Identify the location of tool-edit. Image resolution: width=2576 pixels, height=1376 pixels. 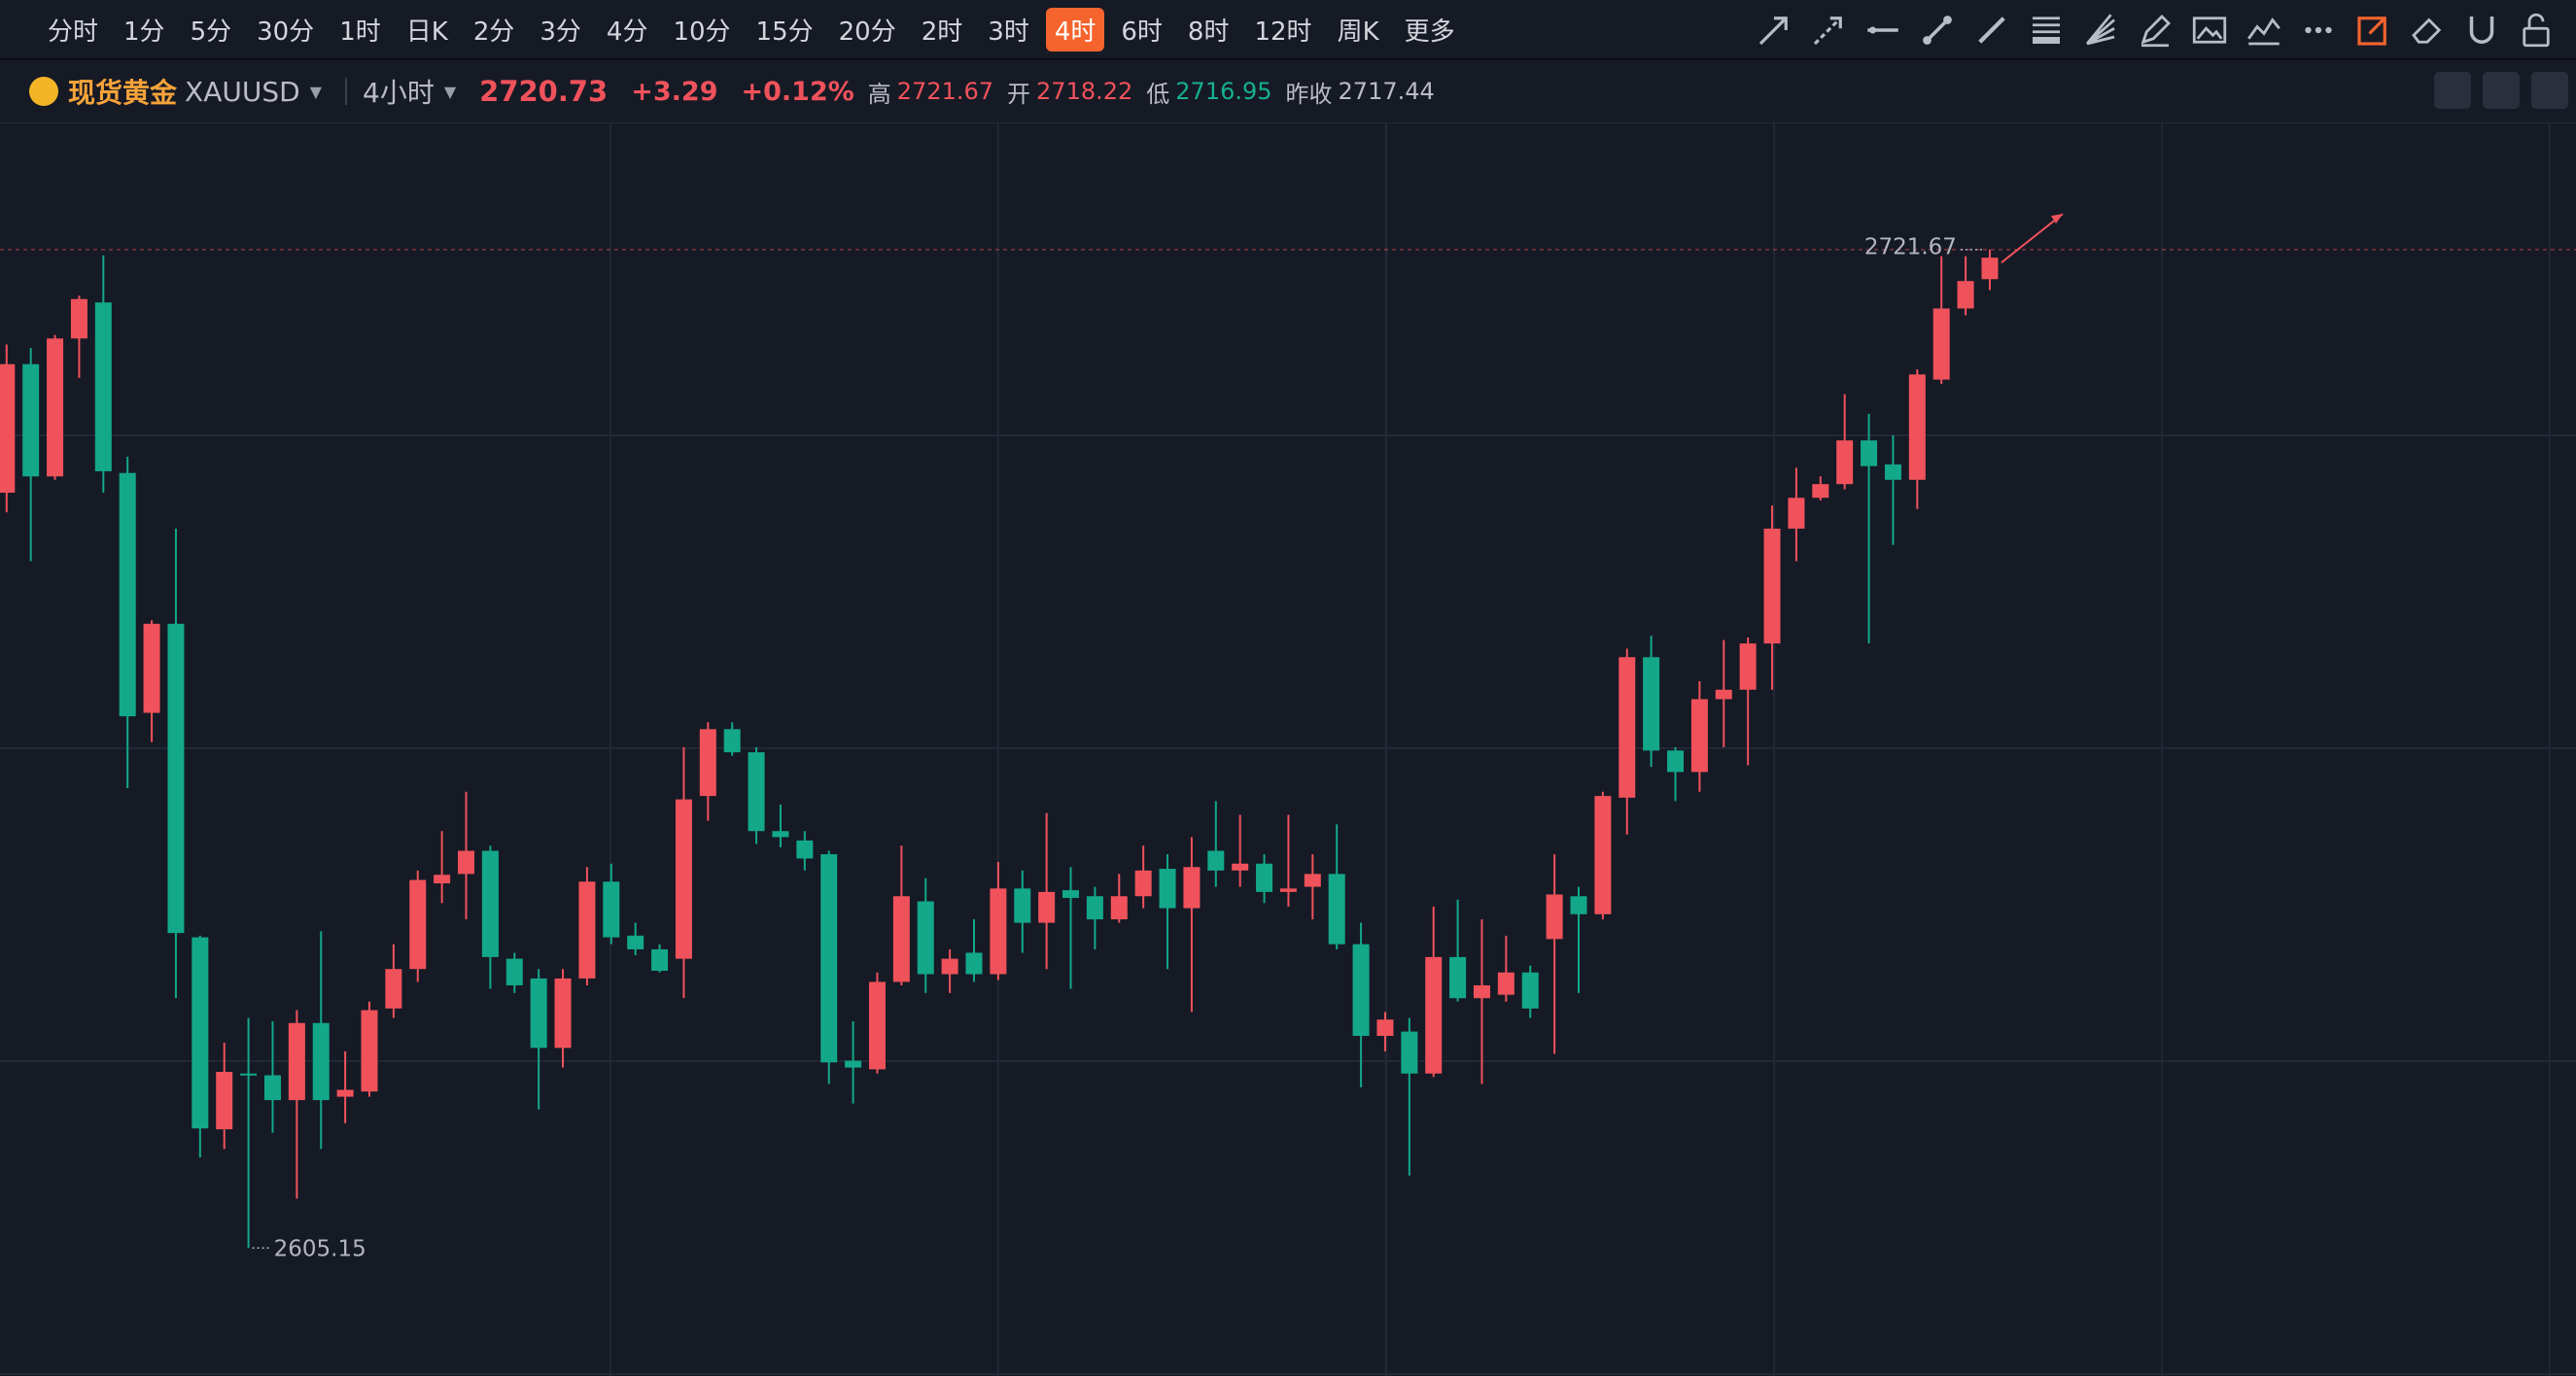
(2372, 31).